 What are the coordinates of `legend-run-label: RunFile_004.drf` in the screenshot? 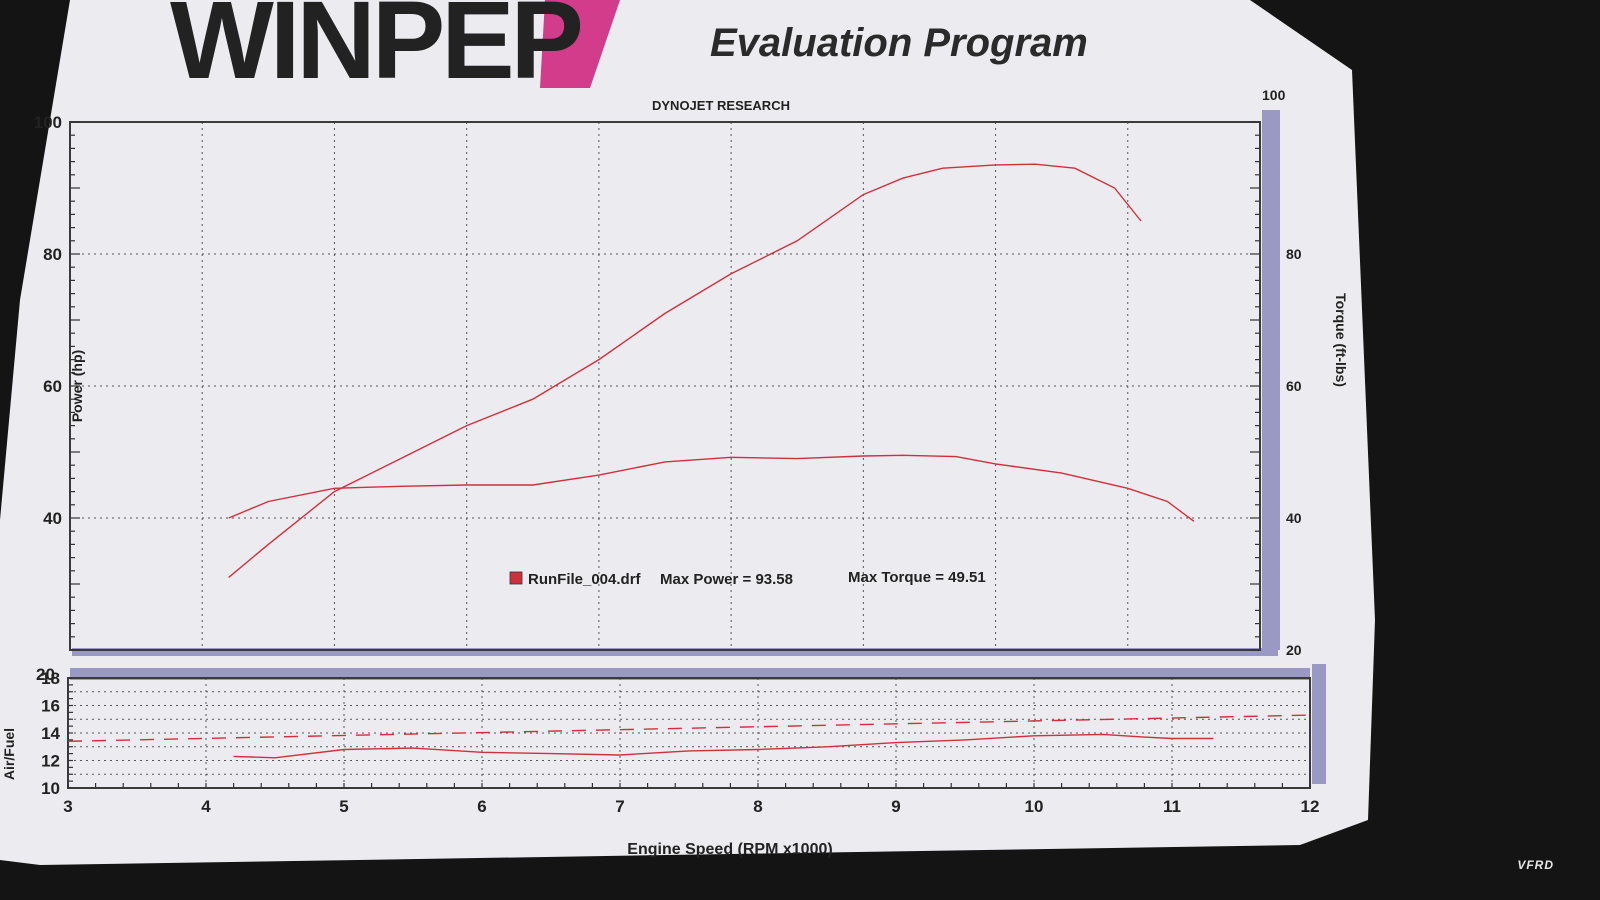 It's located at (585, 579).